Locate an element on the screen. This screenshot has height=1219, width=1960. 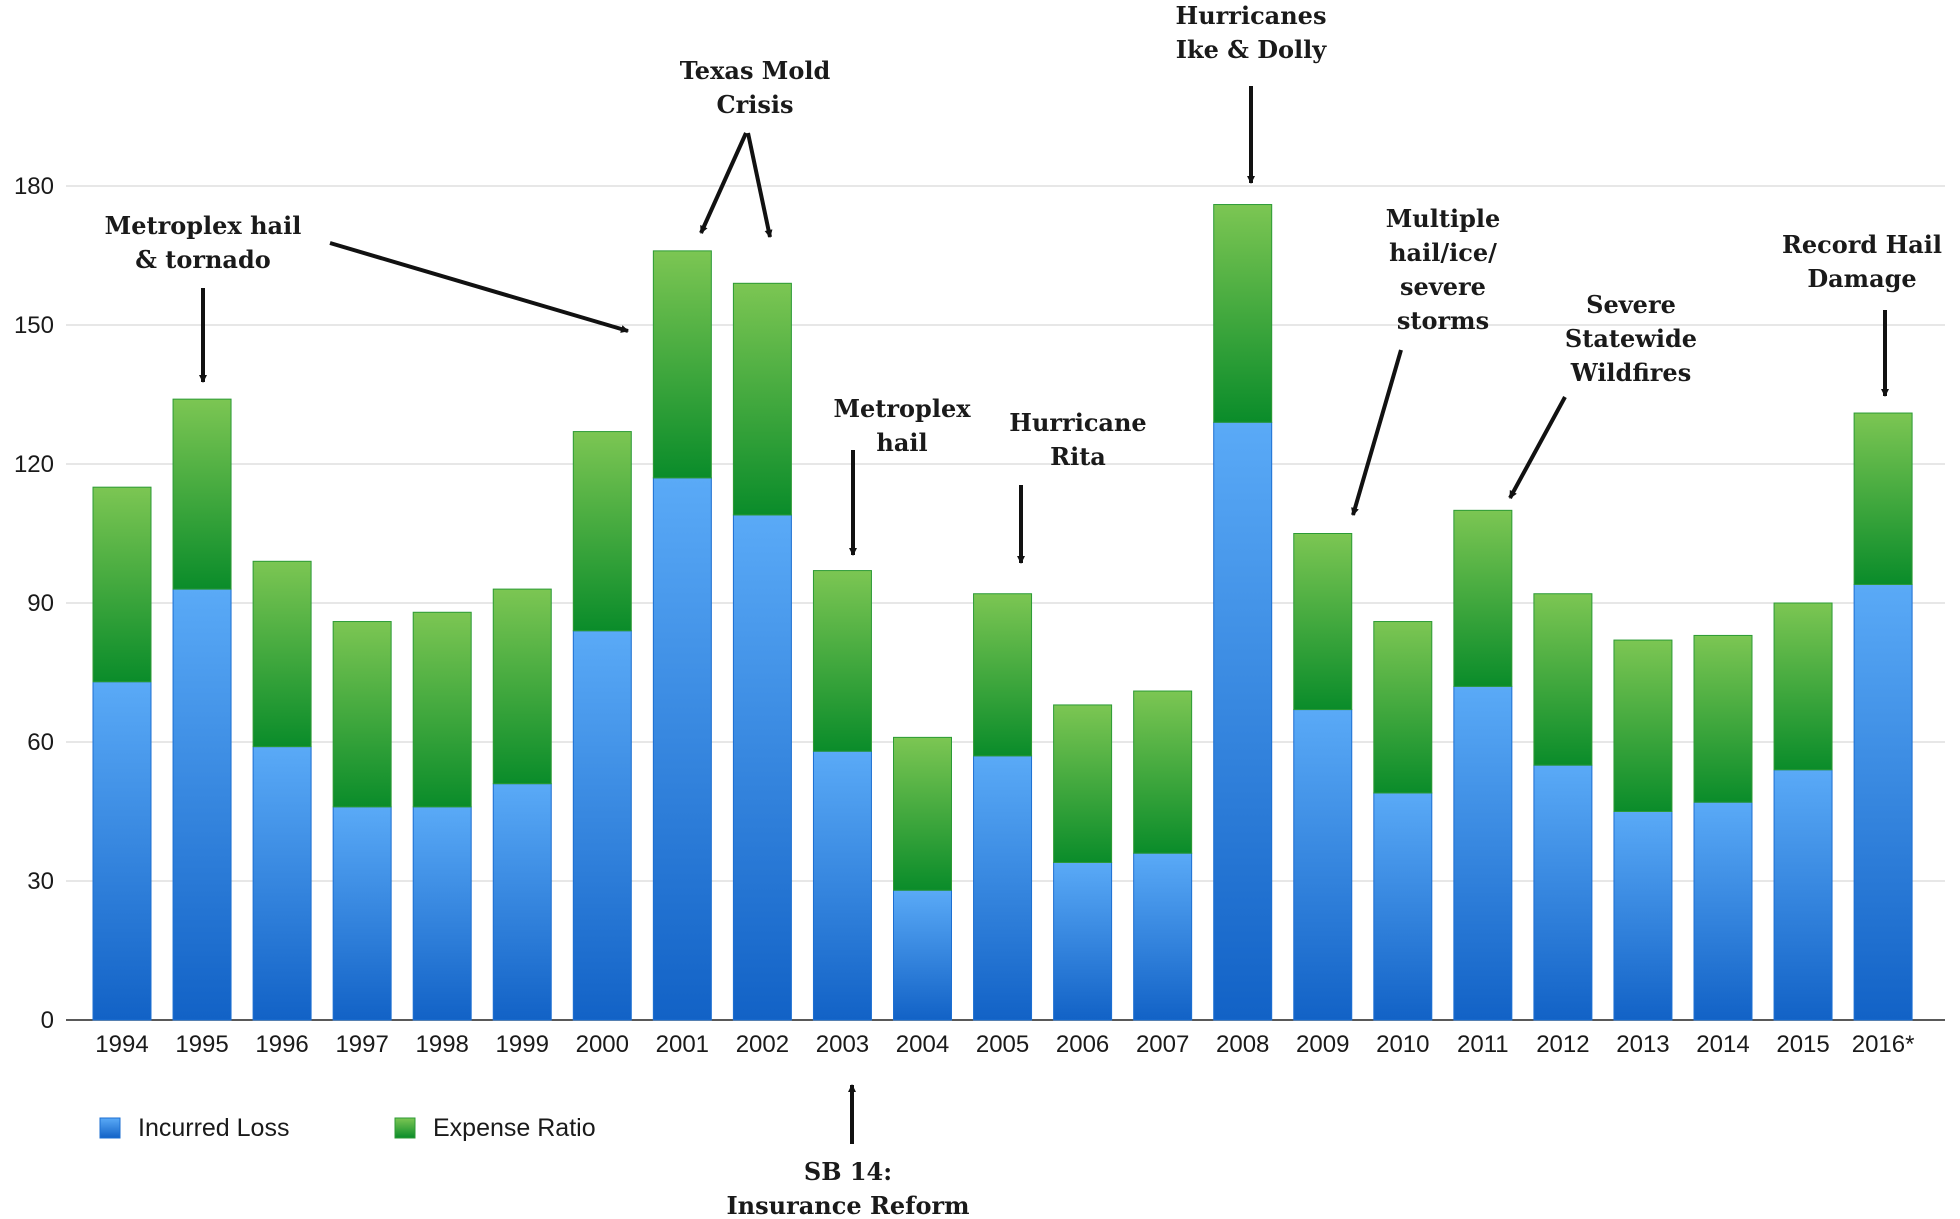
x-tick-label: 1996 is located at coordinates (281, 1044).